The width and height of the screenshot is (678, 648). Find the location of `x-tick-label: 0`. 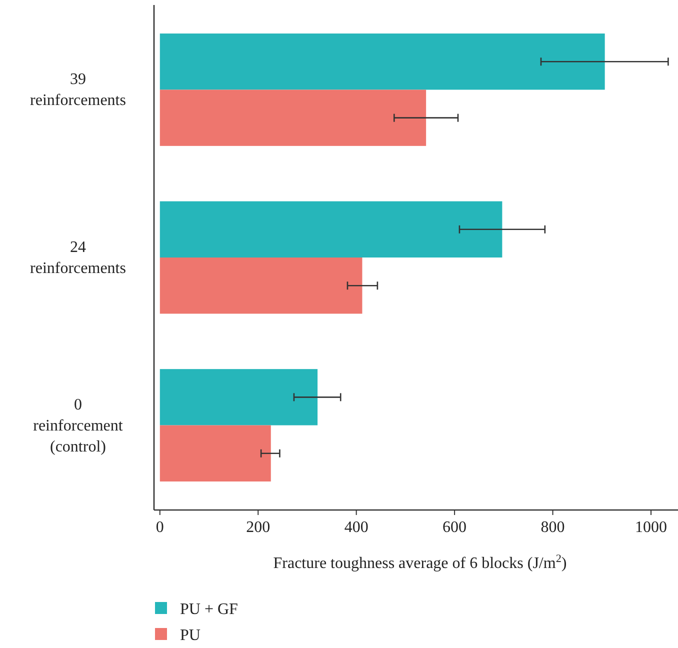

x-tick-label: 0 is located at coordinates (160, 527).